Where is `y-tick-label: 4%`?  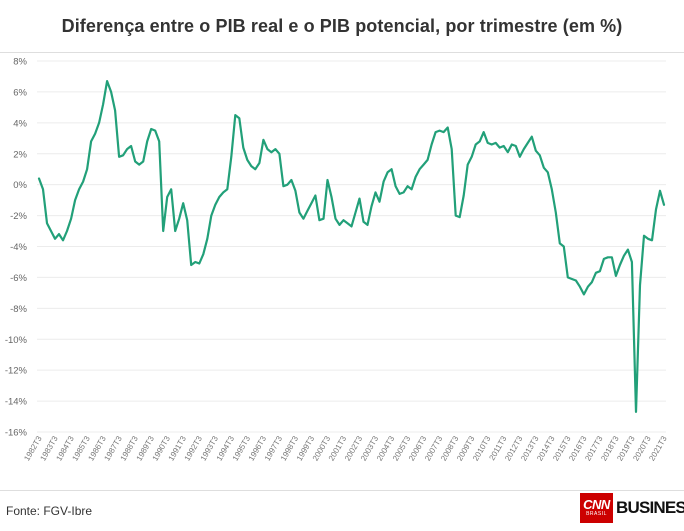
y-tick-label: 4% is located at coordinates (20, 123).